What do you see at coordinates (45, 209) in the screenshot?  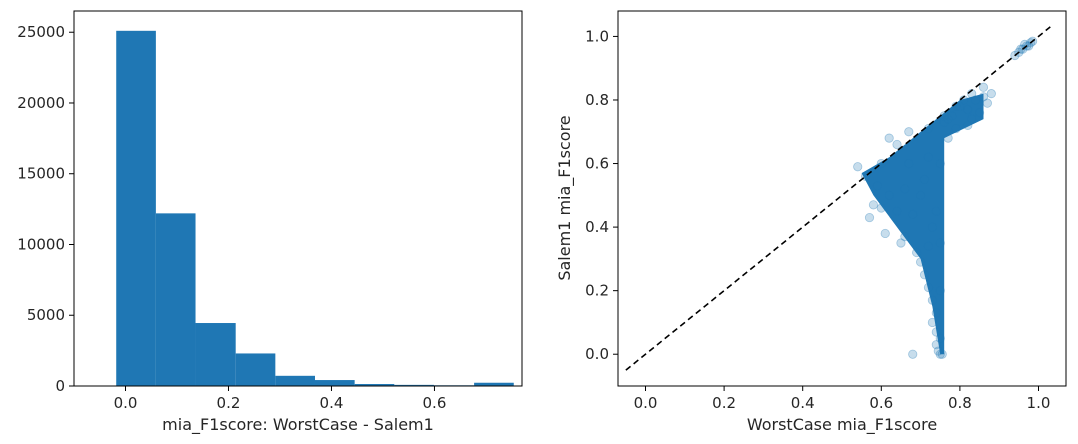 I see `histogram-y-ticks: 0 5000 10000 15000 20000 25000` at bounding box center [45, 209].